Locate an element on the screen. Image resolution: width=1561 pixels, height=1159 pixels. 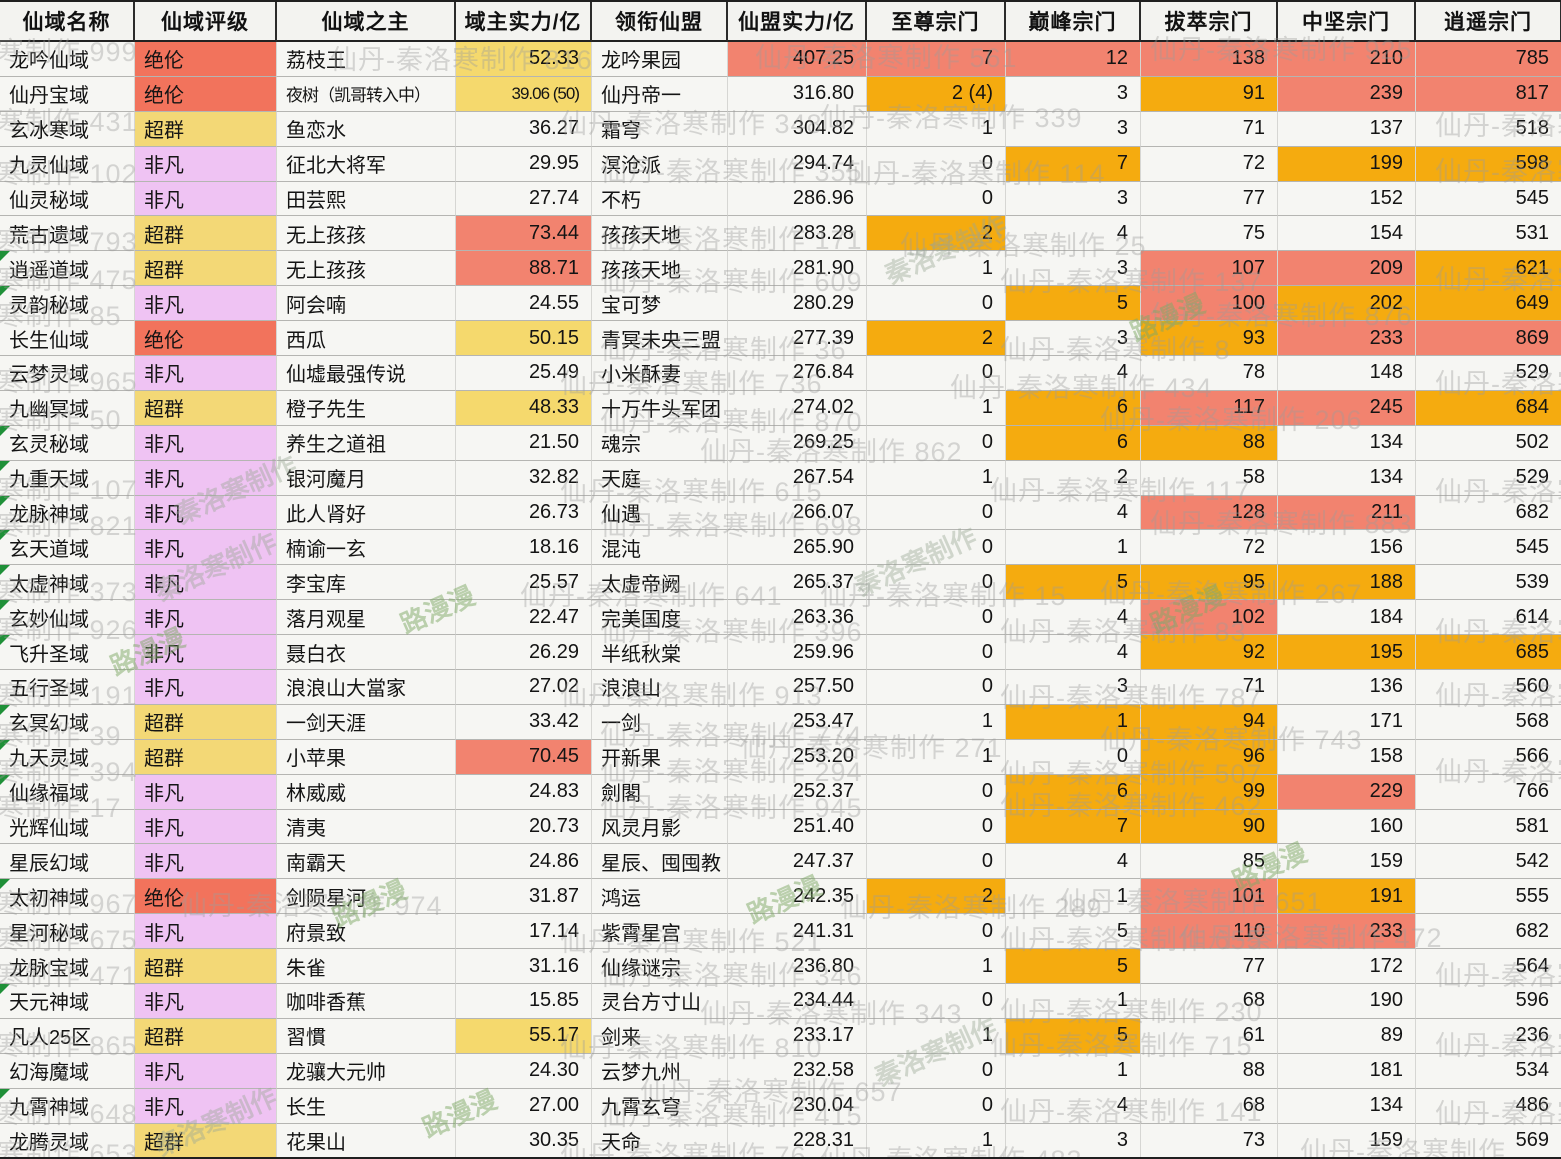
cell-domain-master: 小苹果 is located at coordinates (366, 757).